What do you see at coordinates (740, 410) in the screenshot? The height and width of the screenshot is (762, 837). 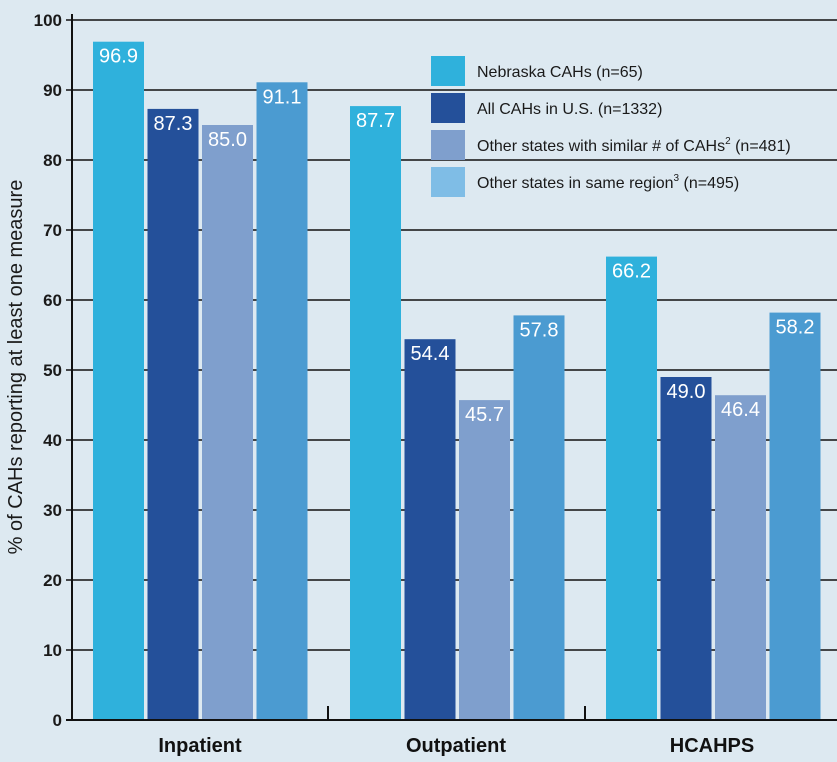 I see `bar-value-label: 46.4` at bounding box center [740, 410].